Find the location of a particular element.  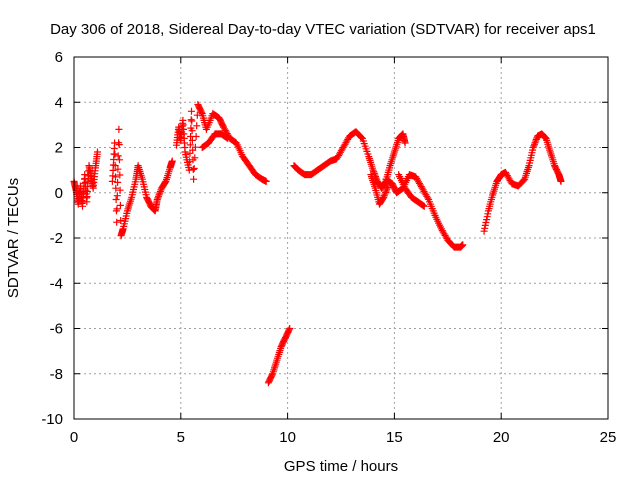

y-tick-label: -10 is located at coordinates (52, 419).